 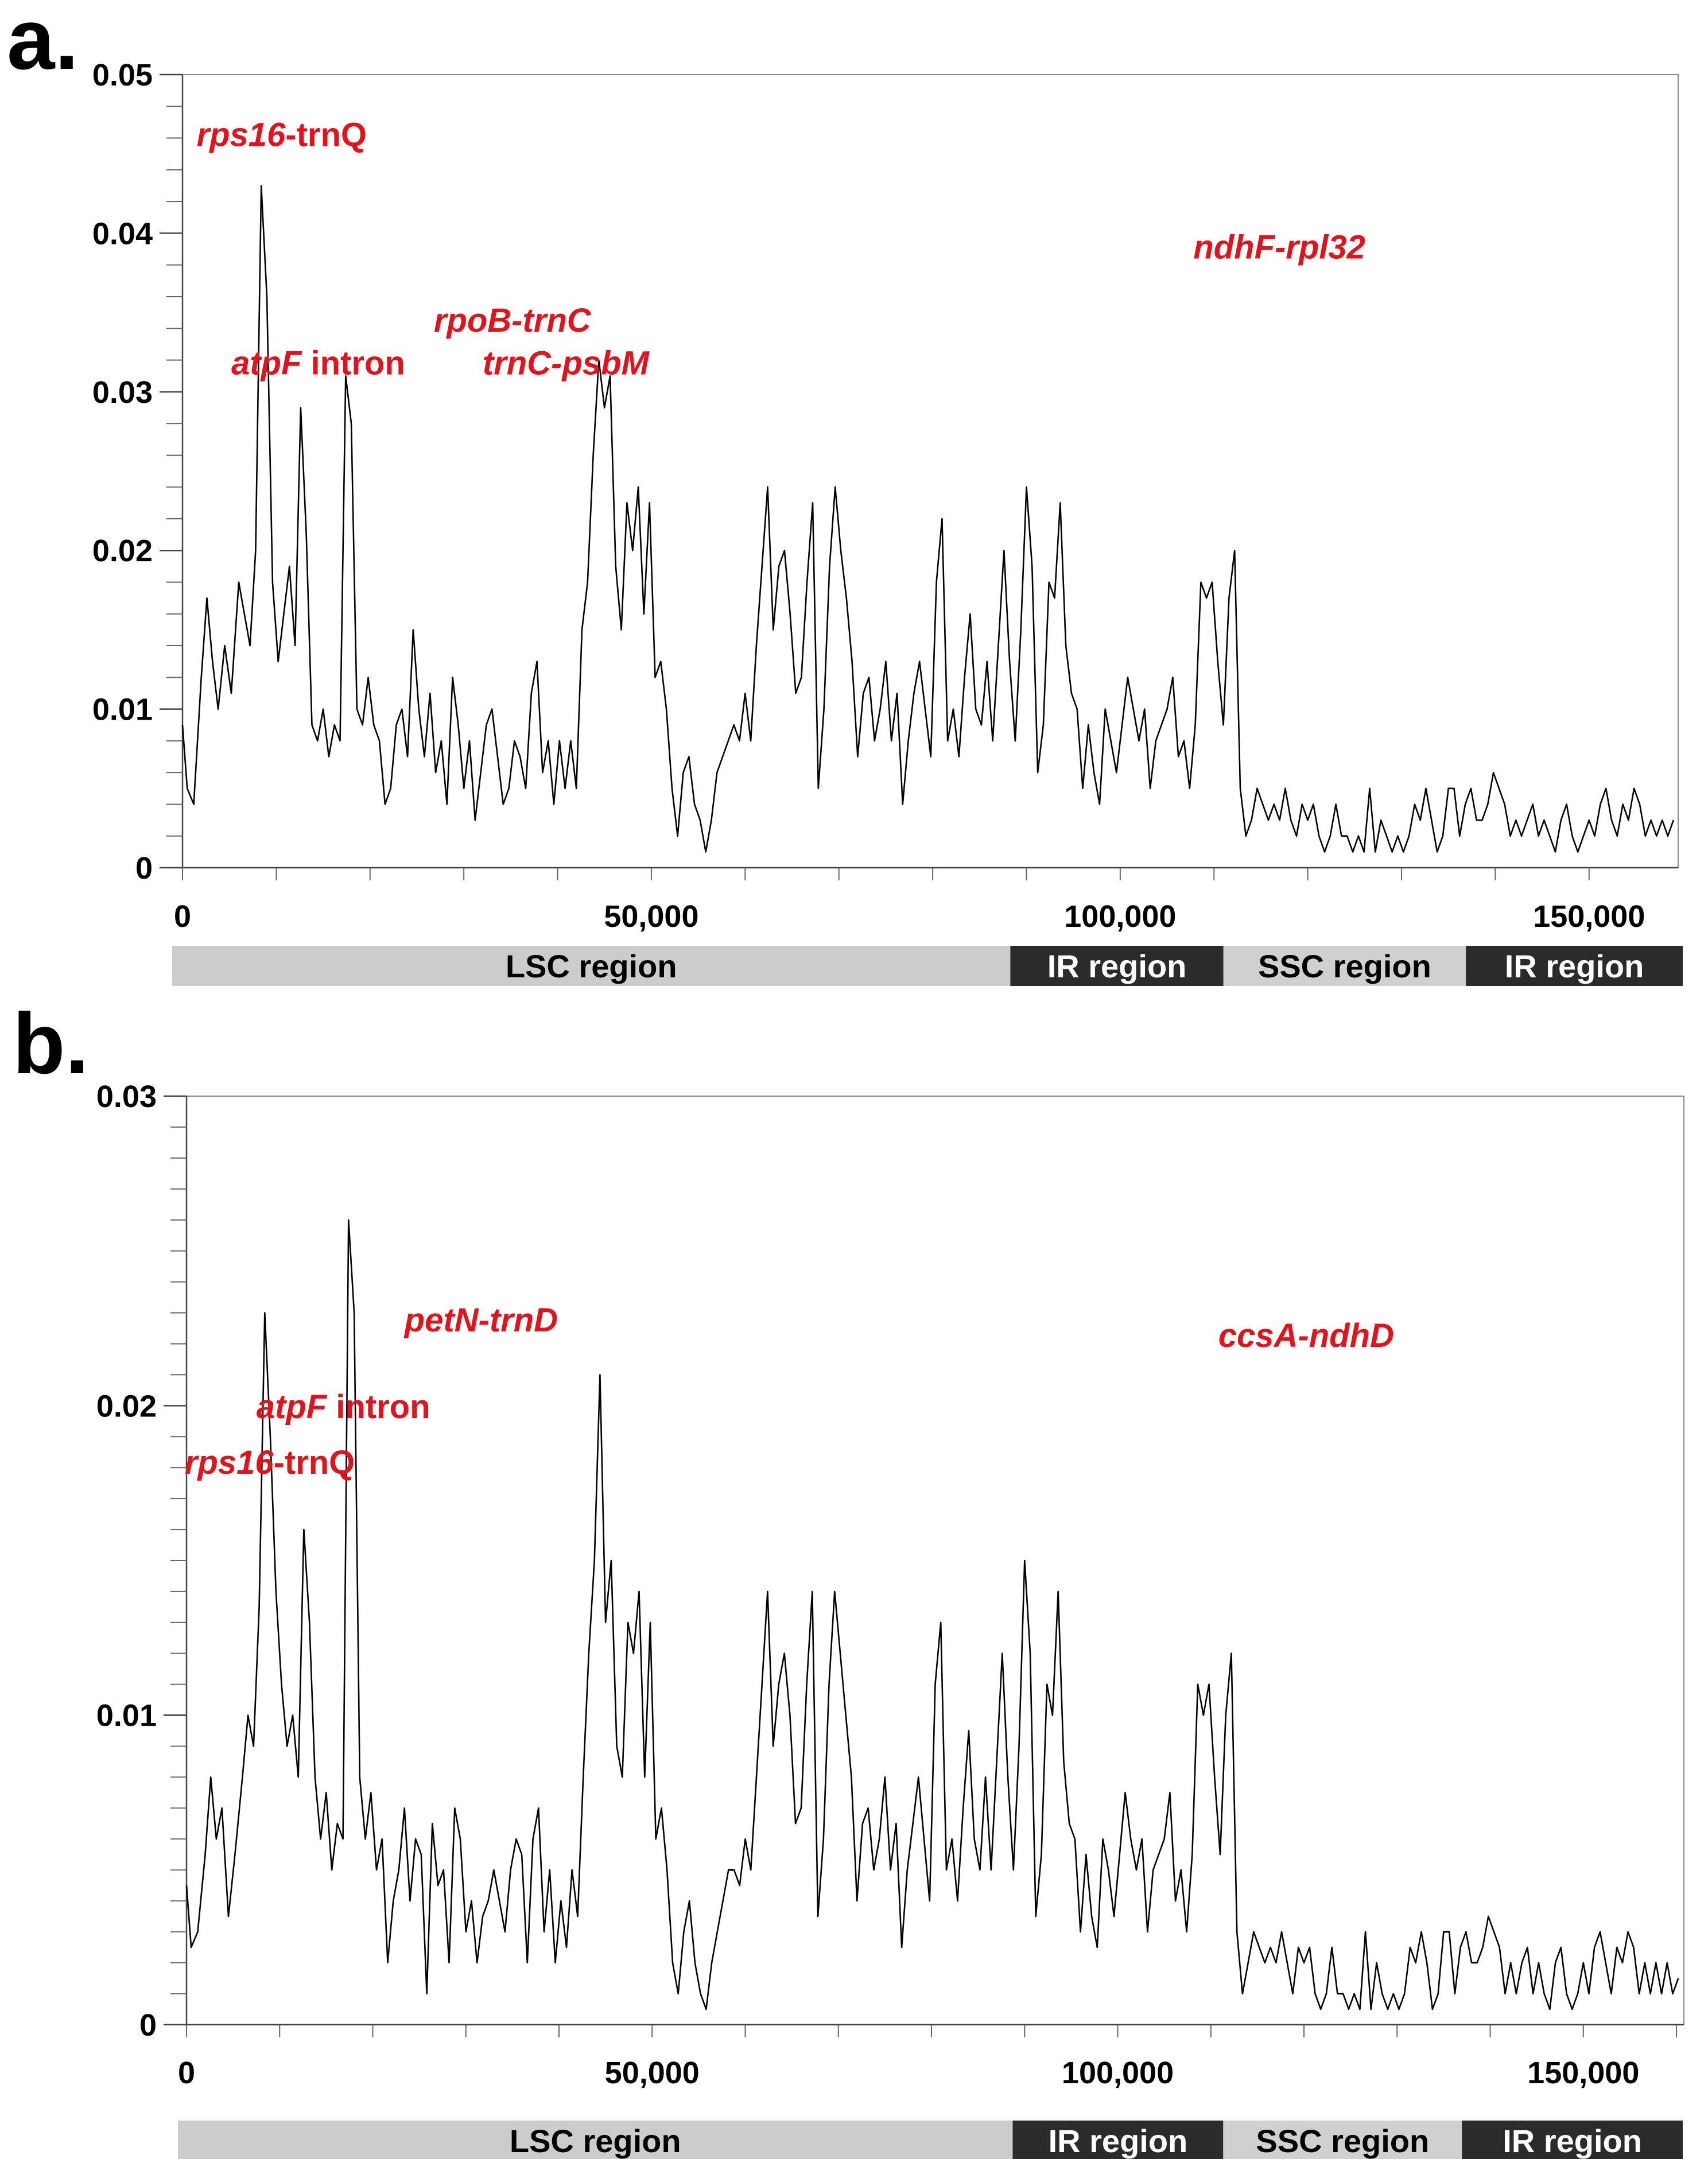 What do you see at coordinates (566, 363) in the screenshot?
I see `peak-annotation: trnC-psbM` at bounding box center [566, 363].